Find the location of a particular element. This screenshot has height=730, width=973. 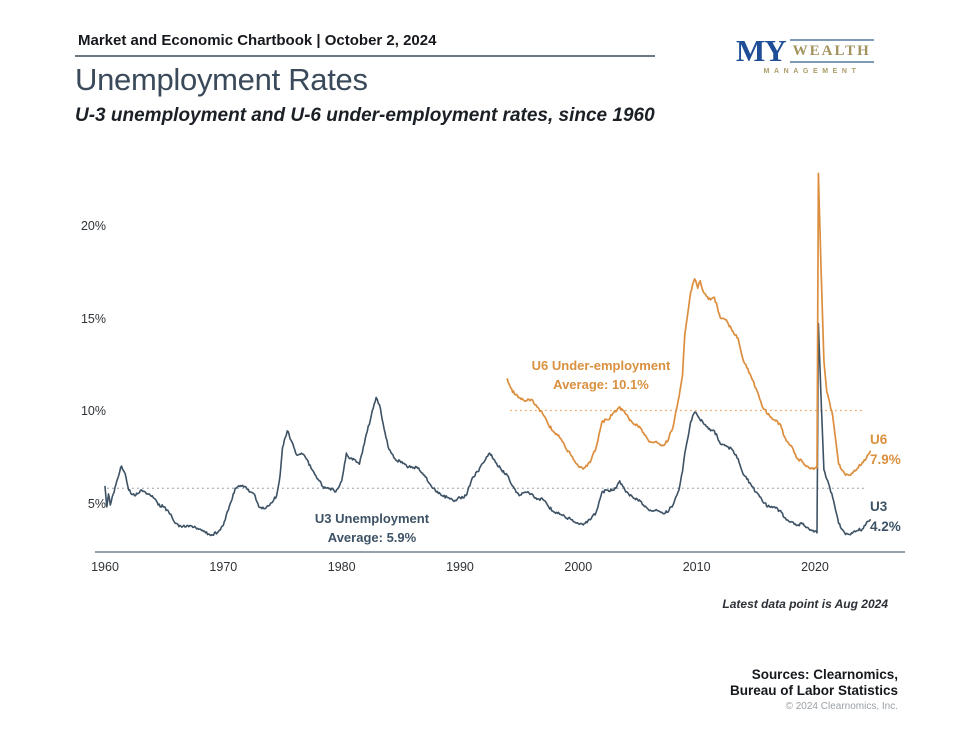

copyright-text: © 2024 Clearnomics, Inc. is located at coordinates (841, 706).